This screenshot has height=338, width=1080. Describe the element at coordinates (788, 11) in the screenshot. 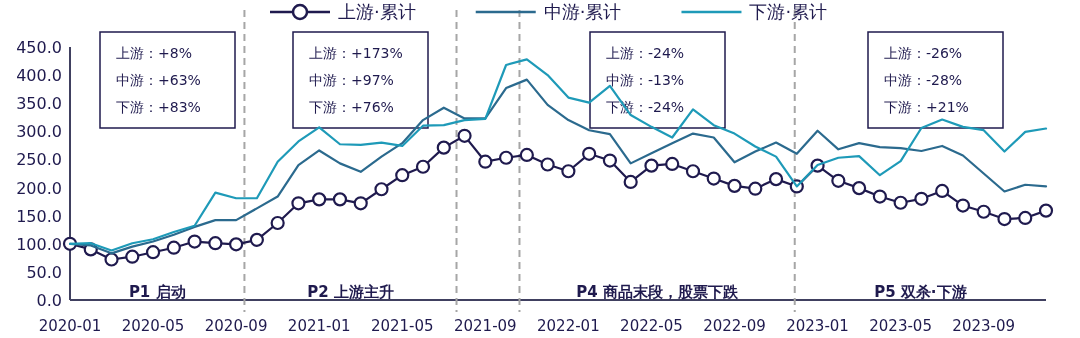

I see `legend-label: 下游·累计` at that location.